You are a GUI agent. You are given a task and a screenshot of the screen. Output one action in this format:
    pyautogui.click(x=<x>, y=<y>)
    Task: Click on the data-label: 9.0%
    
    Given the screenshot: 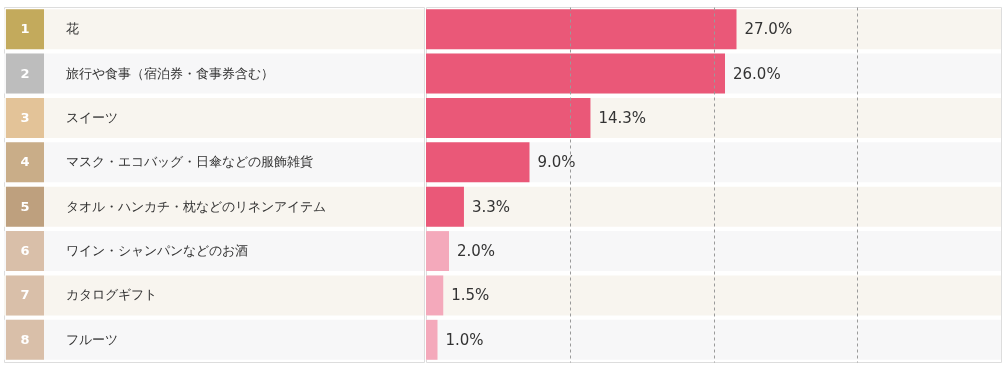 What is the action you would take?
    pyautogui.click(x=556, y=162)
    